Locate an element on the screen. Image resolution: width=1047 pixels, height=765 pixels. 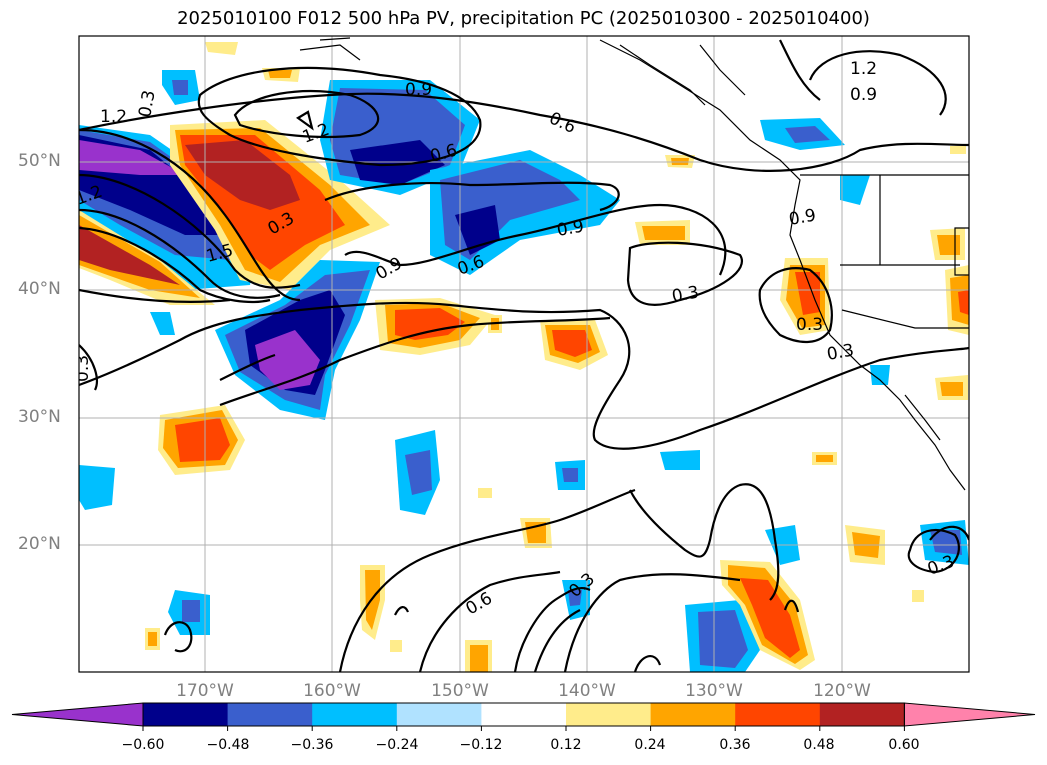
lon-label-160w: 160°W is located at coordinates (332, 691).